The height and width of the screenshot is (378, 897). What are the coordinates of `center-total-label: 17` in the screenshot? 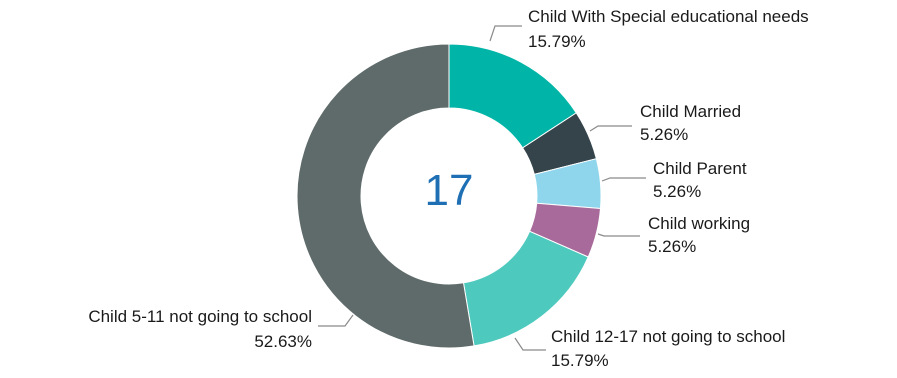 It's located at (449, 190).